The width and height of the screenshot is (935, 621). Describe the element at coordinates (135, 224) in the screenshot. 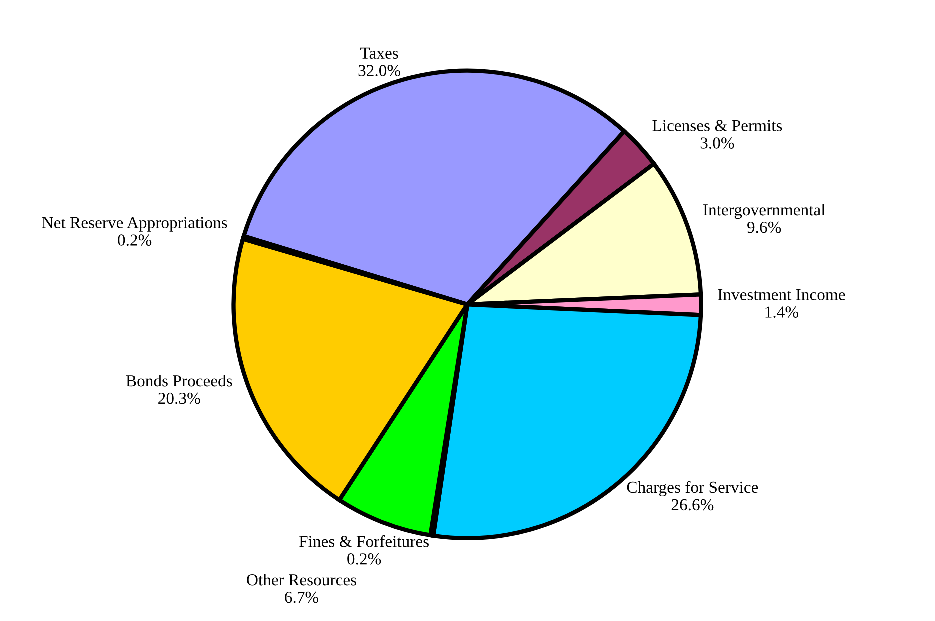

I see `slice-label: Net Reserve Appropriations` at that location.